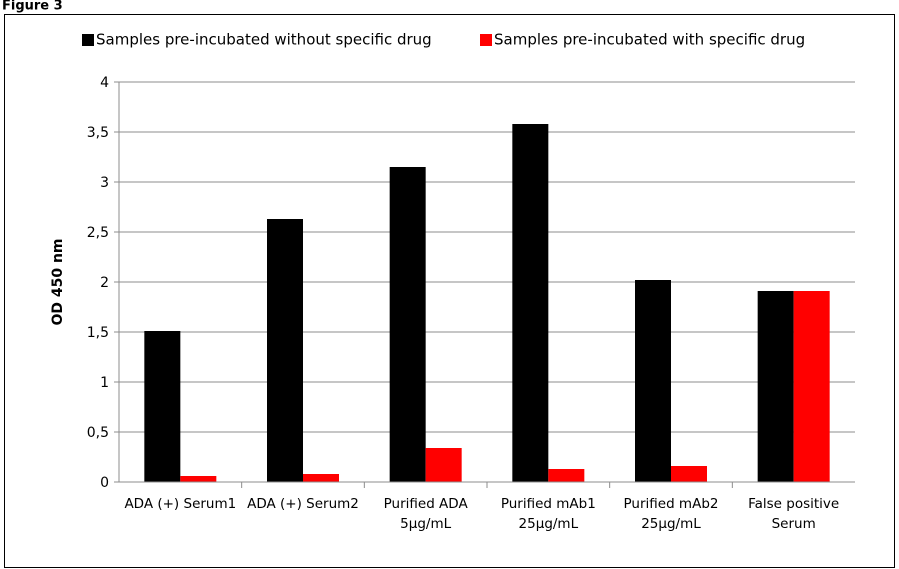 This screenshot has width=899, height=569. What do you see at coordinates (104, 83) in the screenshot?
I see `y-tick-label: 4` at bounding box center [104, 83].